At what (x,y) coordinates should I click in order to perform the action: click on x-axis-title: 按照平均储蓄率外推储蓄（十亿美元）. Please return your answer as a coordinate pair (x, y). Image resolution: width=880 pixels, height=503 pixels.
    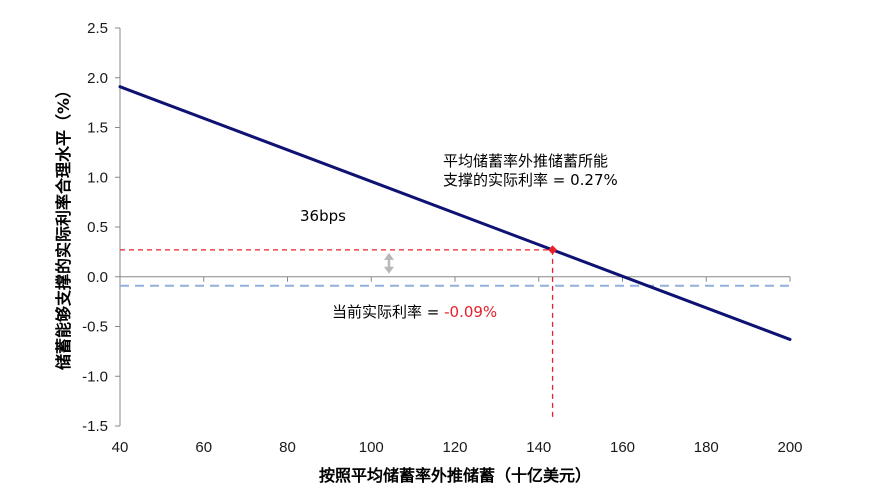
    Looking at the image, I should click on (455, 475).